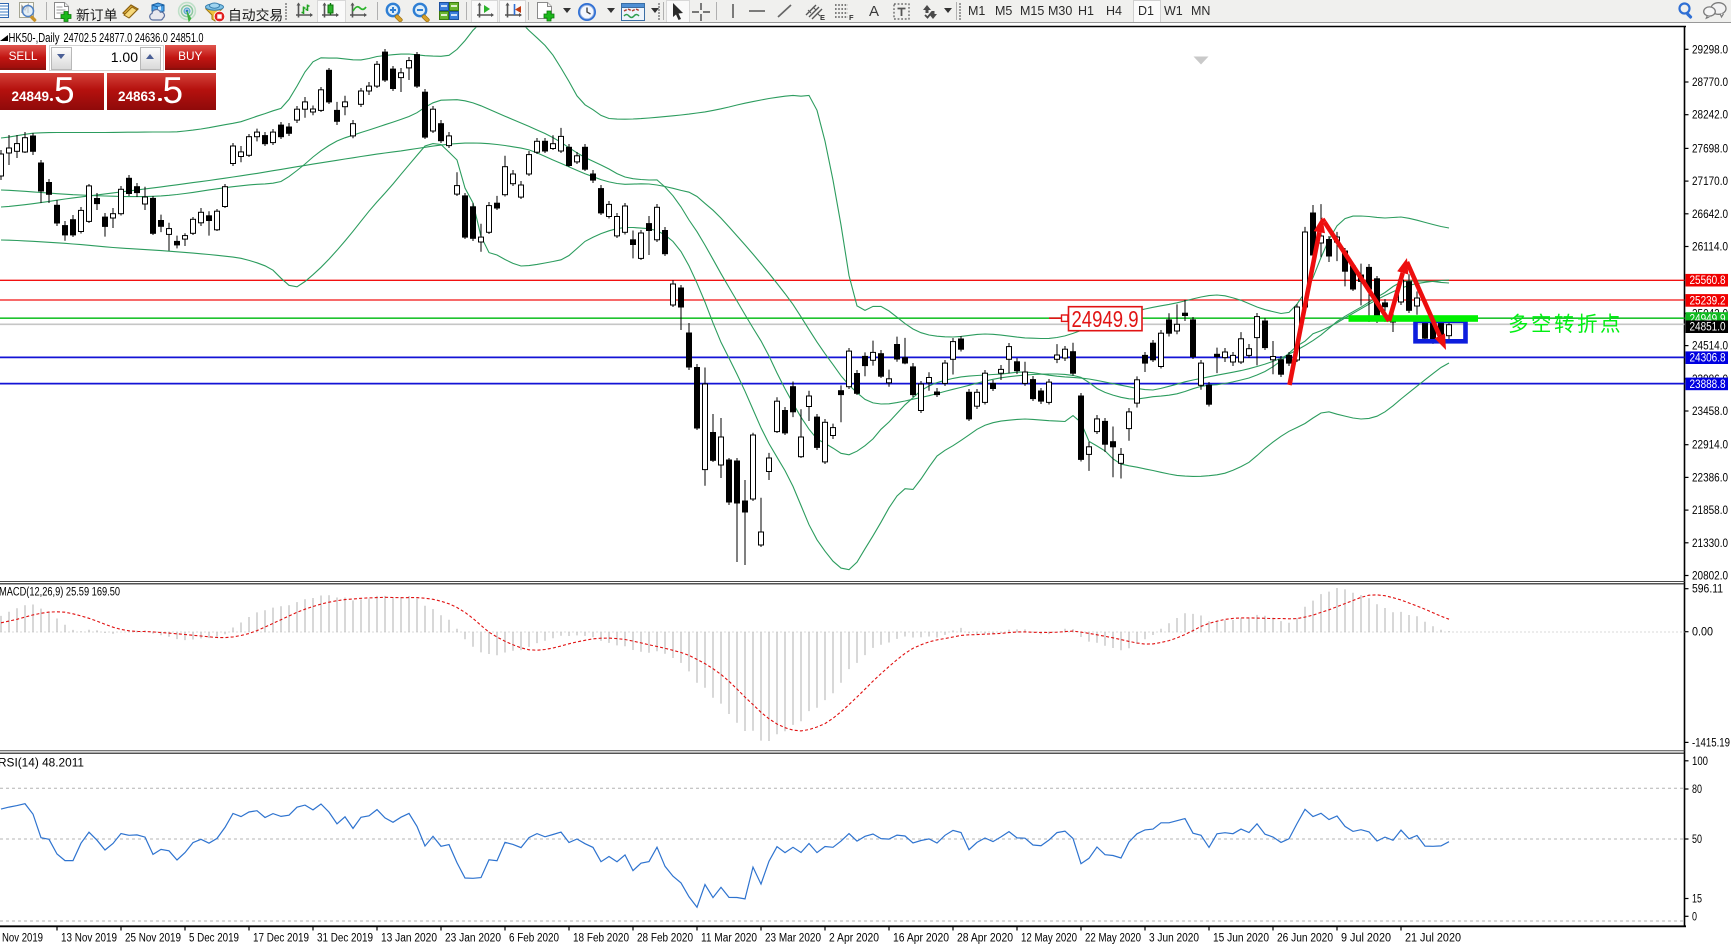  What do you see at coordinates (22, 939) in the screenshot?
I see `svg-text: Nov 2019` at bounding box center [22, 939].